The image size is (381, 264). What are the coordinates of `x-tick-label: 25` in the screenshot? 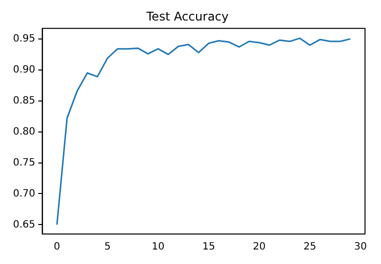 It's located at (309, 247).